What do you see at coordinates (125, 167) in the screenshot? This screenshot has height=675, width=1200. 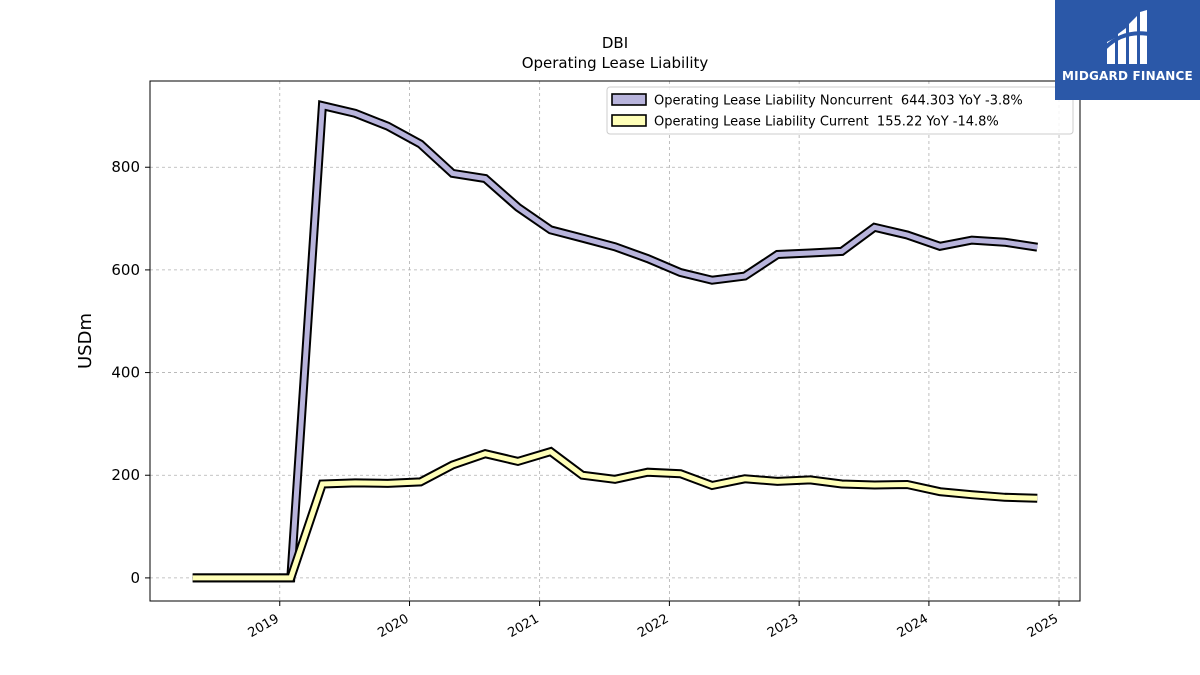 I see `y-tick-label: 800` at bounding box center [125, 167].